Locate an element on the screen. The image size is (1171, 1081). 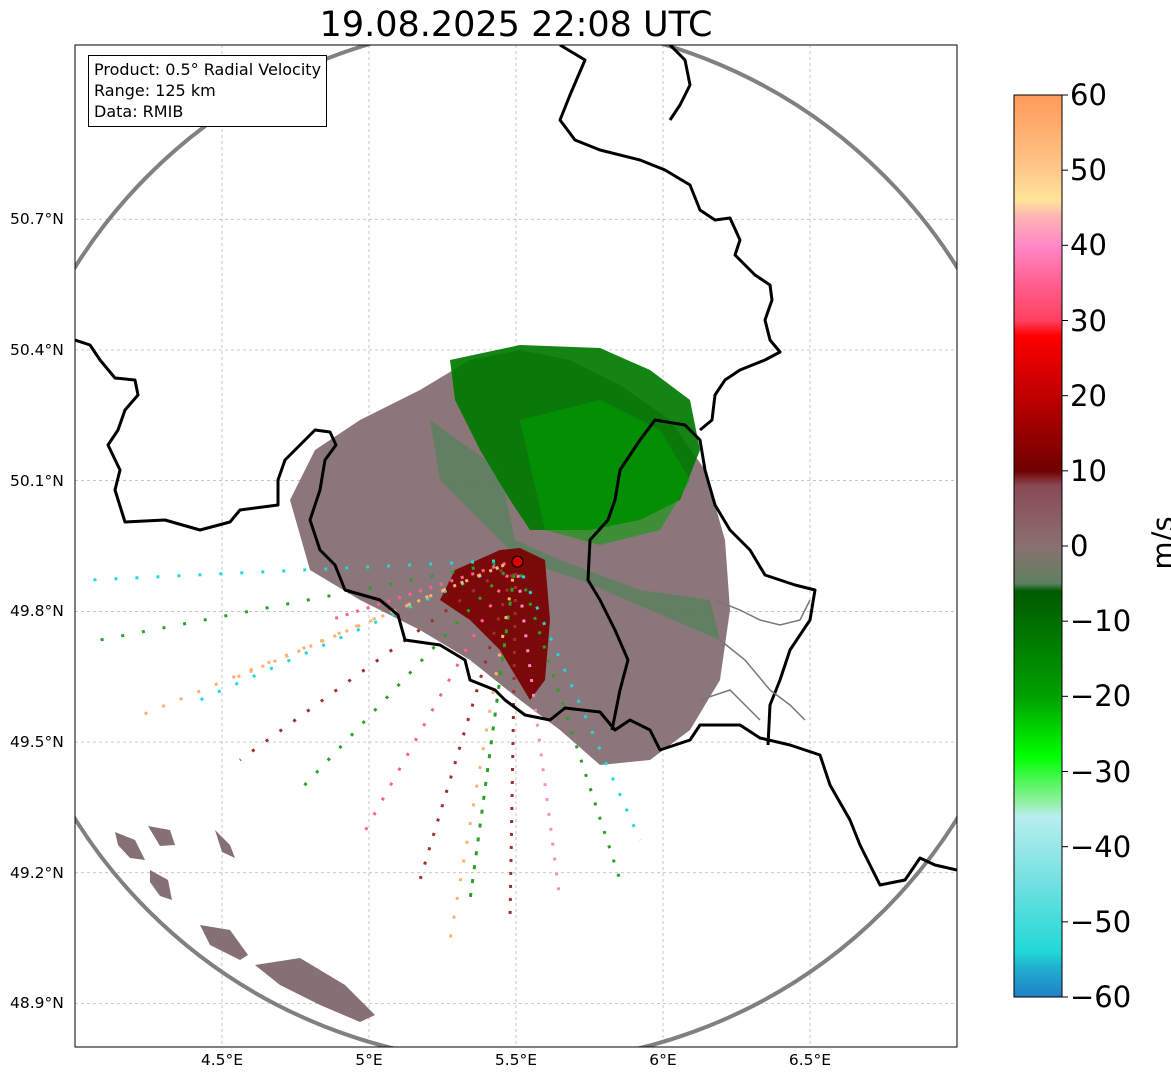
colorbar-tick-label: −40 is located at coordinates (1101, 846).